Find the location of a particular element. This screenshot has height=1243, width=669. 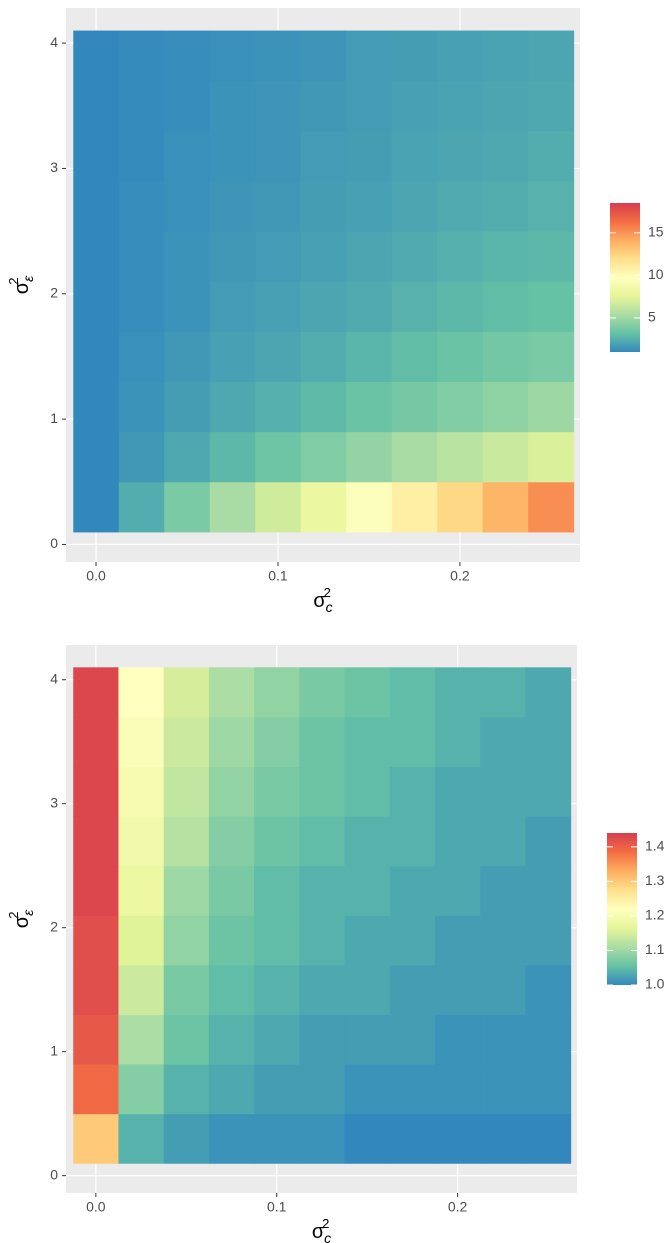

colorbar-label: 10 is located at coordinates (656, 274).